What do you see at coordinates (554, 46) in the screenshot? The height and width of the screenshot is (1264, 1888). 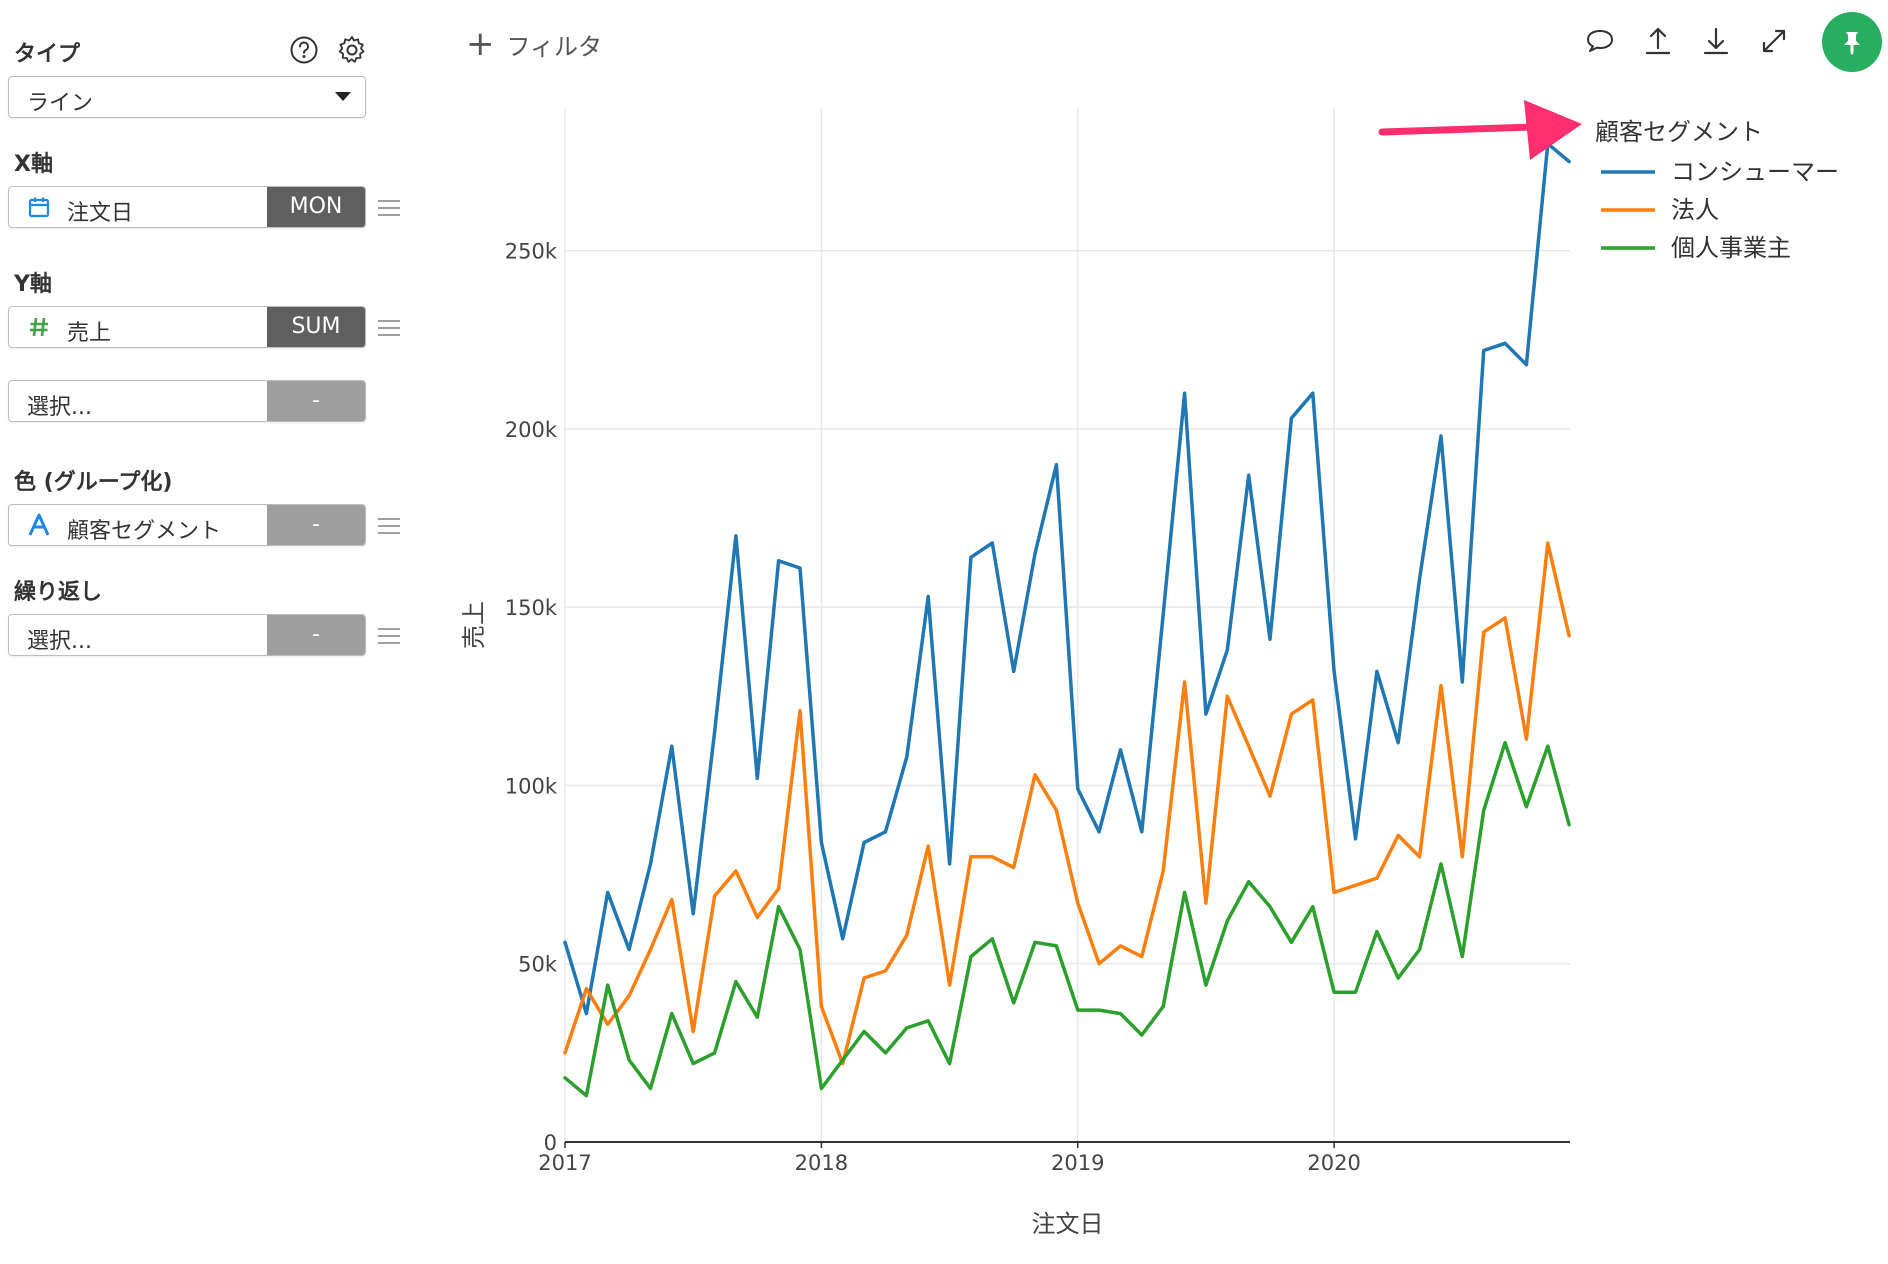 I see `filter-label: フィルタ` at bounding box center [554, 46].